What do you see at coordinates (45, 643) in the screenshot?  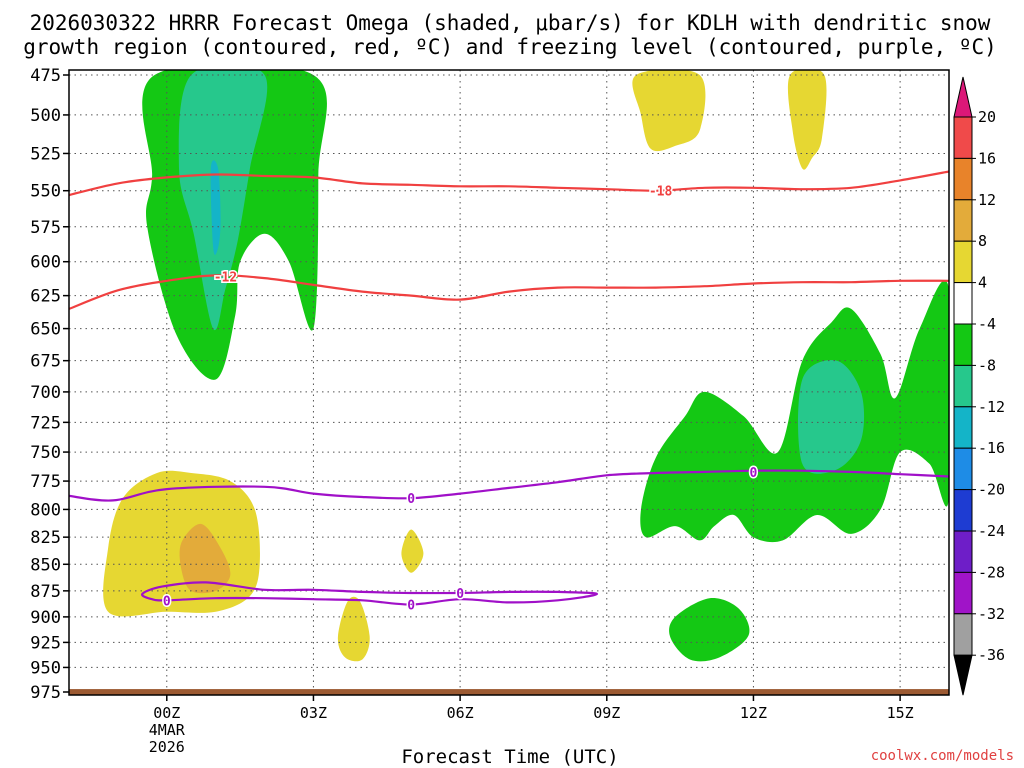 I see `y-tick-label-925: 925` at bounding box center [45, 643].